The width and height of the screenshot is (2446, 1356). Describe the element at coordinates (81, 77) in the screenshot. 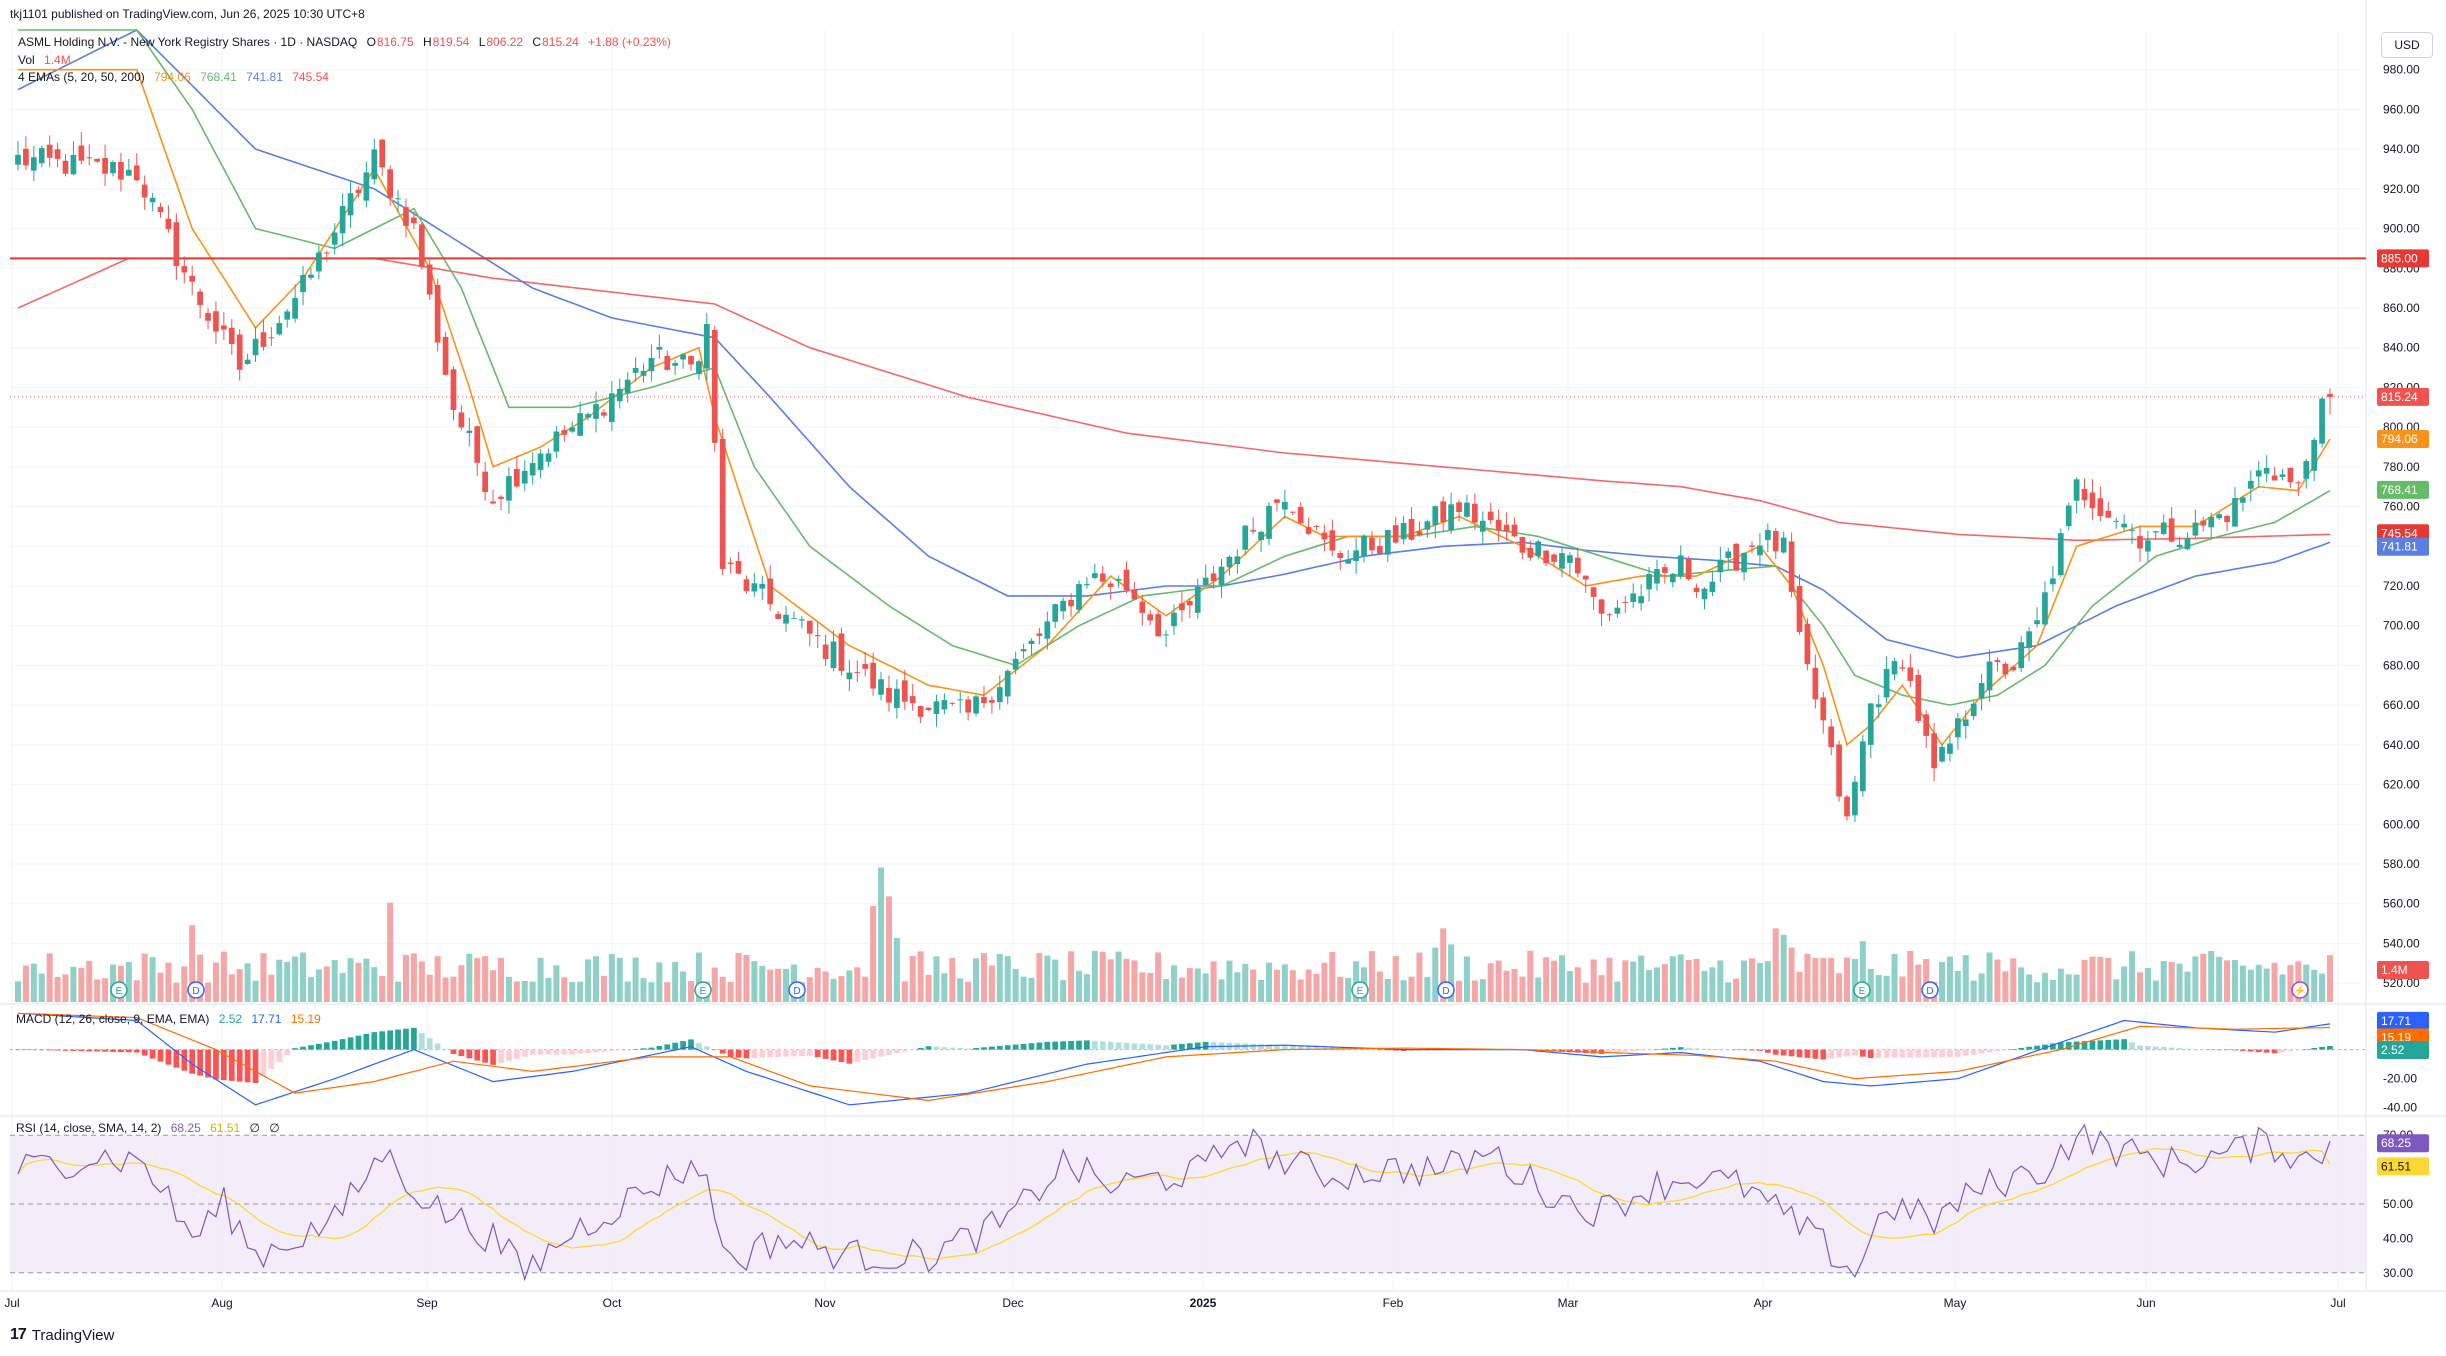

I see `ema-label: 4 EMAs (5, 20, 50, 200)` at that location.